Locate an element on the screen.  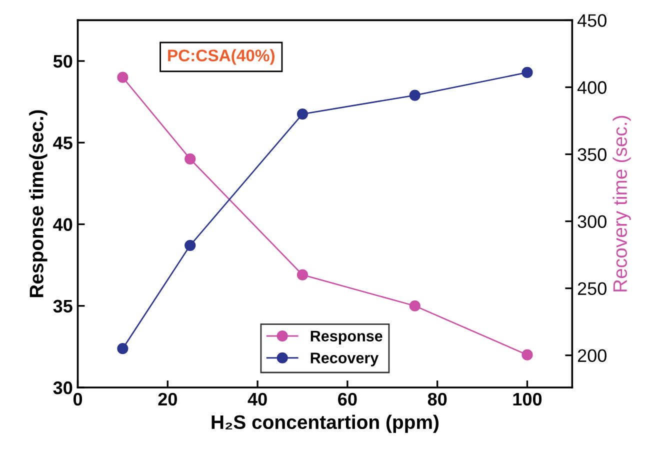
y2-tick-label: 300 is located at coordinates (592, 221).